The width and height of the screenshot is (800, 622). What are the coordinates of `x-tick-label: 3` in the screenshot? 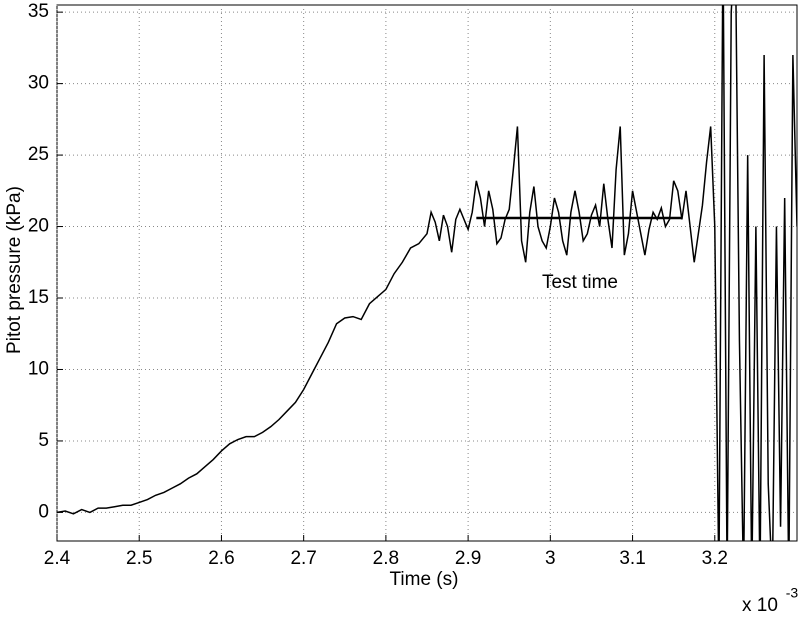 It's located at (550, 558).